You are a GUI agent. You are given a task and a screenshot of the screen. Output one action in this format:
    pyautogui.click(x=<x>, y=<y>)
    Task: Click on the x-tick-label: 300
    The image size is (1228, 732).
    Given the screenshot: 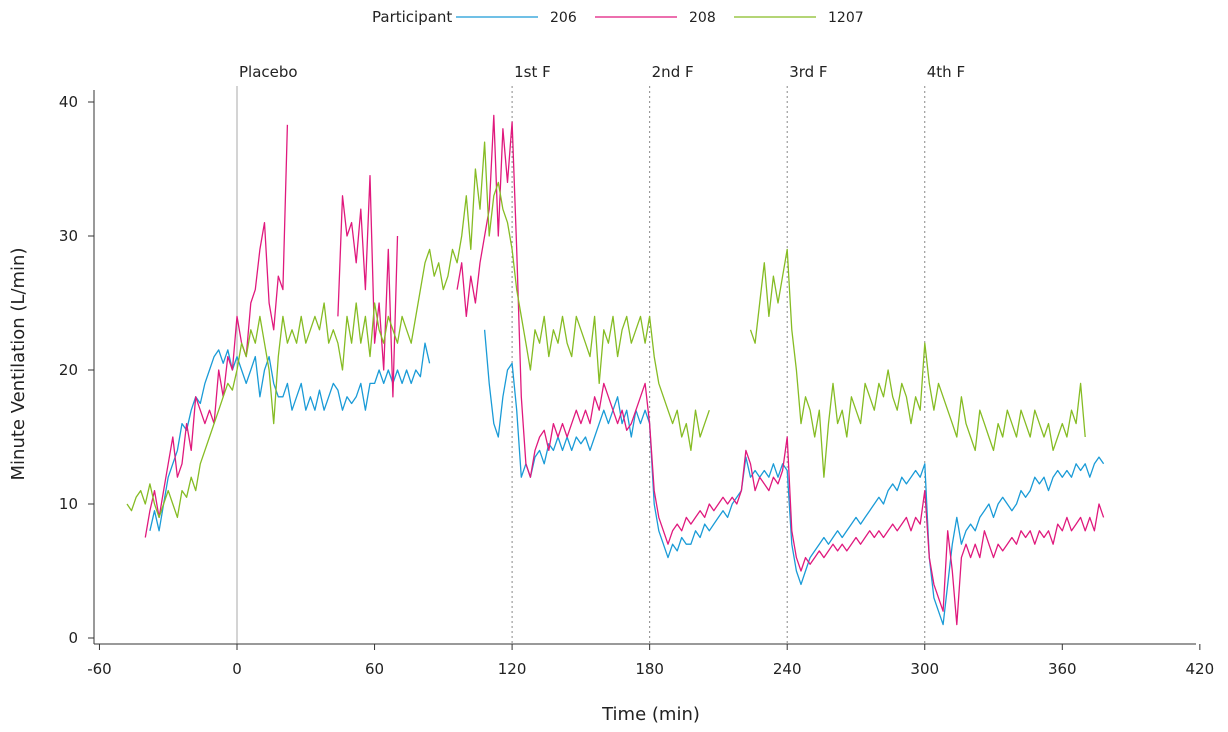 What is the action you would take?
    pyautogui.click(x=924, y=669)
    